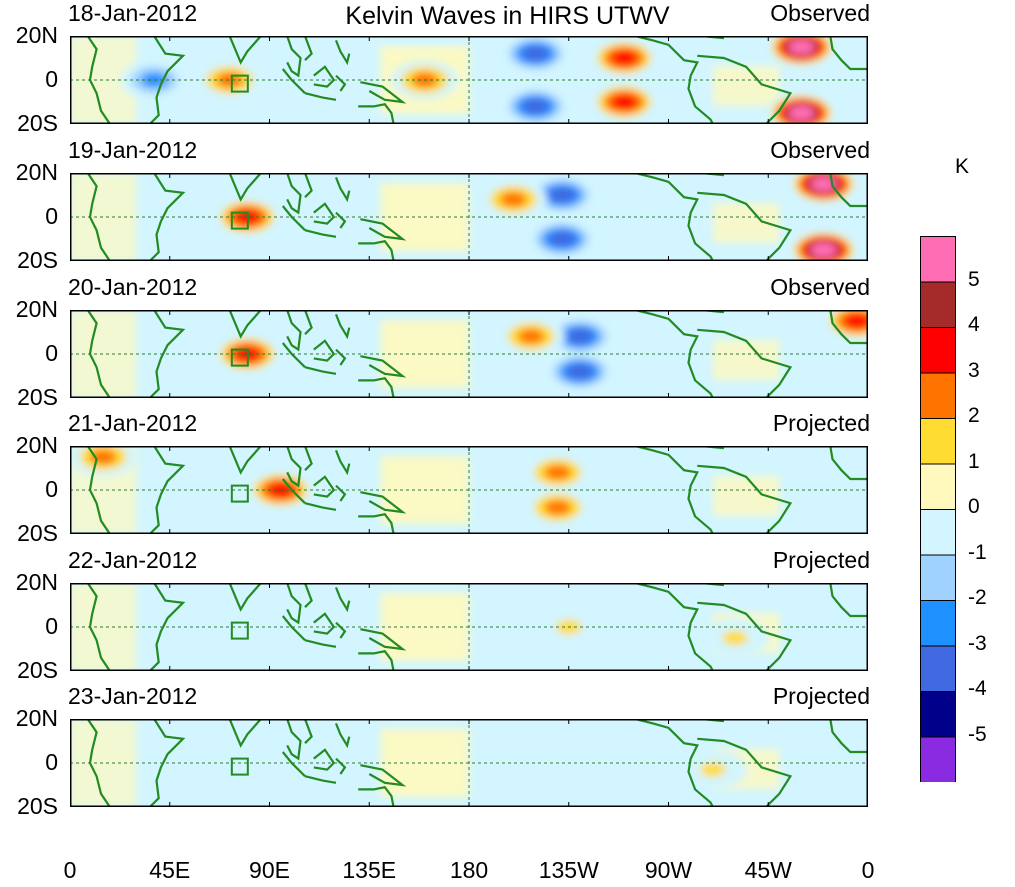 The height and width of the screenshot is (887, 1015). I want to click on colorbar-label: 2, so click(974, 415).